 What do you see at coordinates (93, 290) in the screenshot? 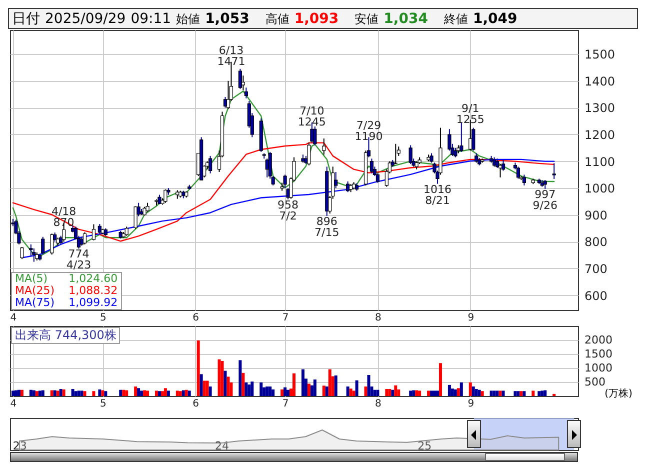
I see `annotation: 1,088.32` at bounding box center [93, 290].